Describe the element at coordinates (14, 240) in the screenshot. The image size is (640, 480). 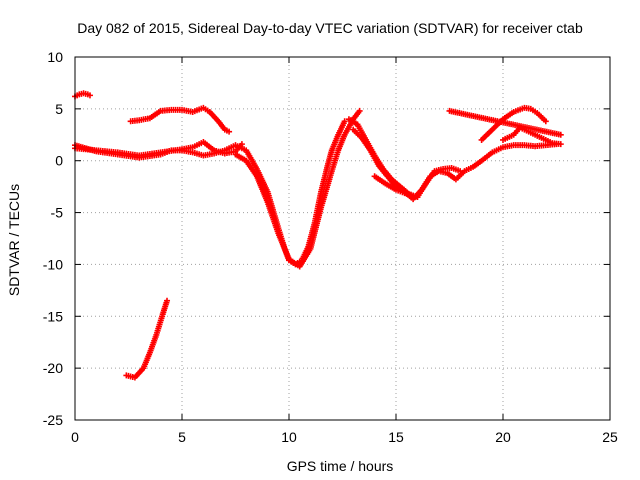
I see `y-axis-label: SDTVAR / TECUs` at that location.